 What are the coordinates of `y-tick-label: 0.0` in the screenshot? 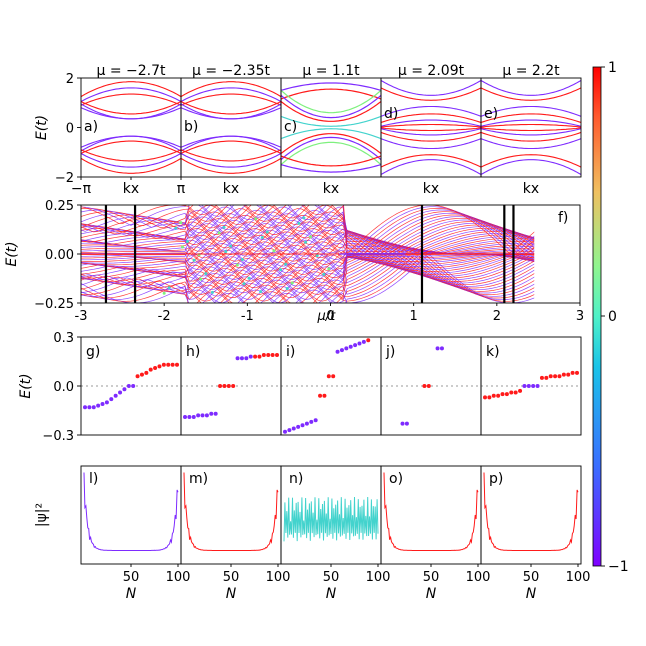 It's located at (63, 387).